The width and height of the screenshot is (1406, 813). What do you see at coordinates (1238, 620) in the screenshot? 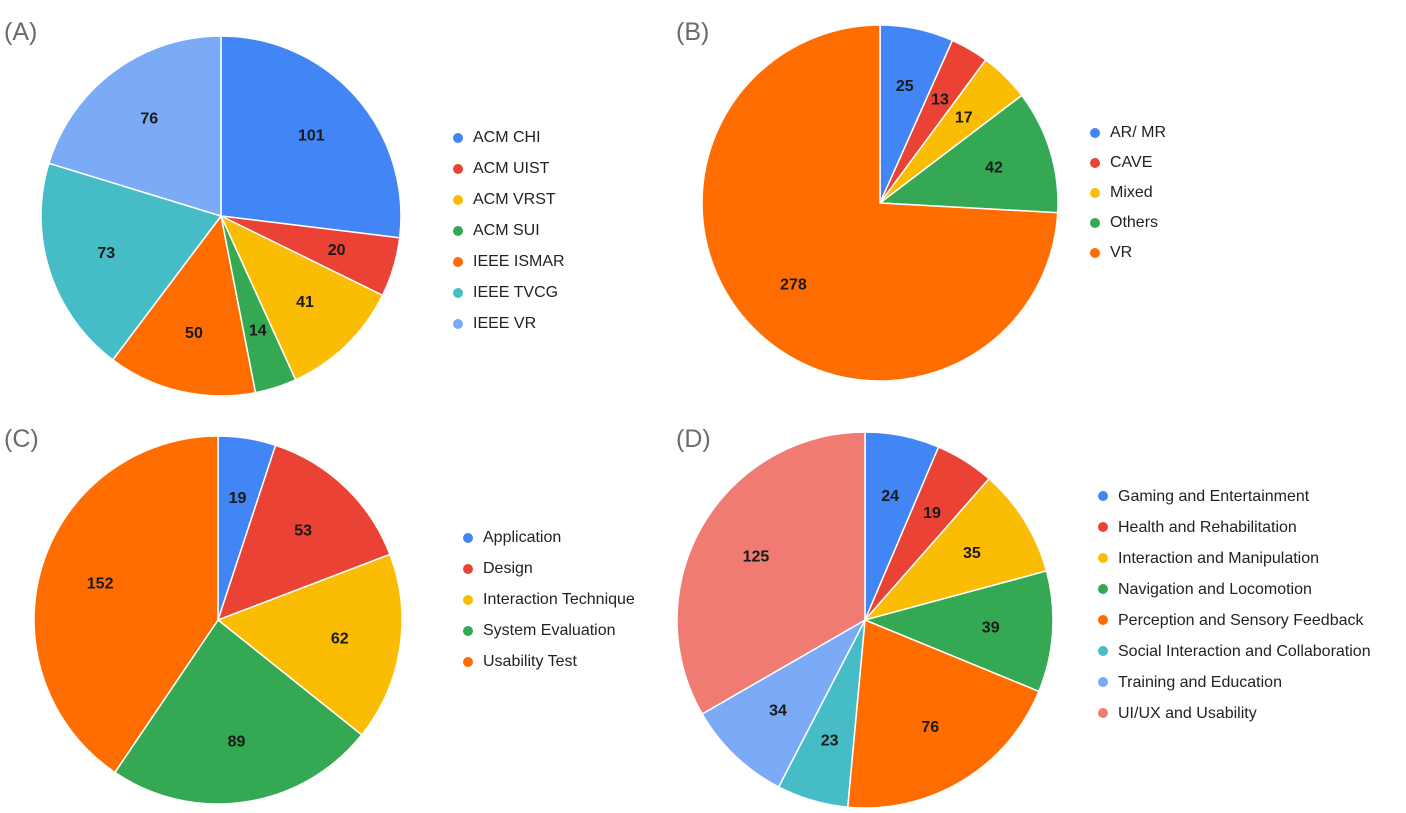
I see `legend-item-perception-and-sensory-feedback: Perception and Sensory Feedback` at bounding box center [1238, 620].